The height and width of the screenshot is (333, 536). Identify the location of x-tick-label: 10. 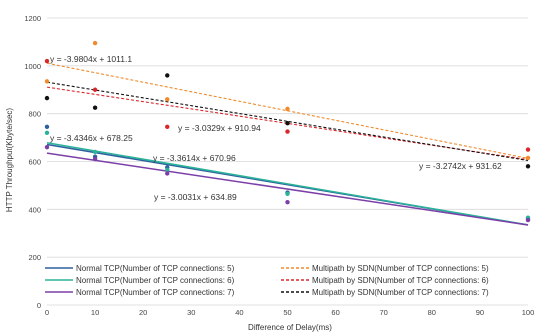
(95, 312).